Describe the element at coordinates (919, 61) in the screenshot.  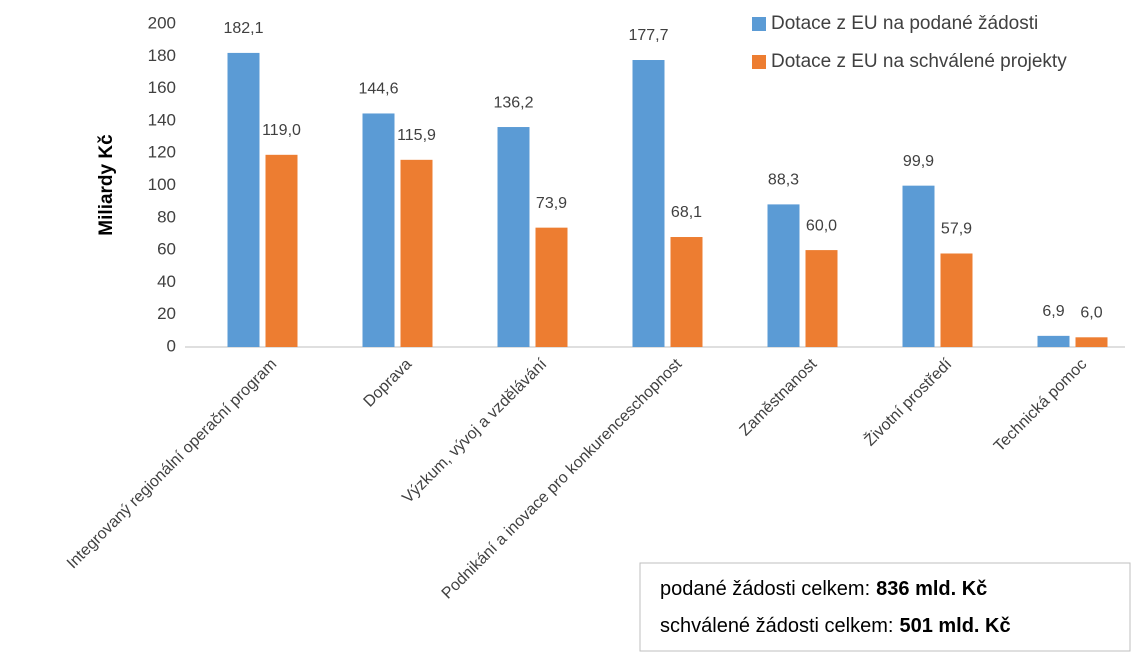
I see `legend-label: Dotace z EU na schválené projekty` at that location.